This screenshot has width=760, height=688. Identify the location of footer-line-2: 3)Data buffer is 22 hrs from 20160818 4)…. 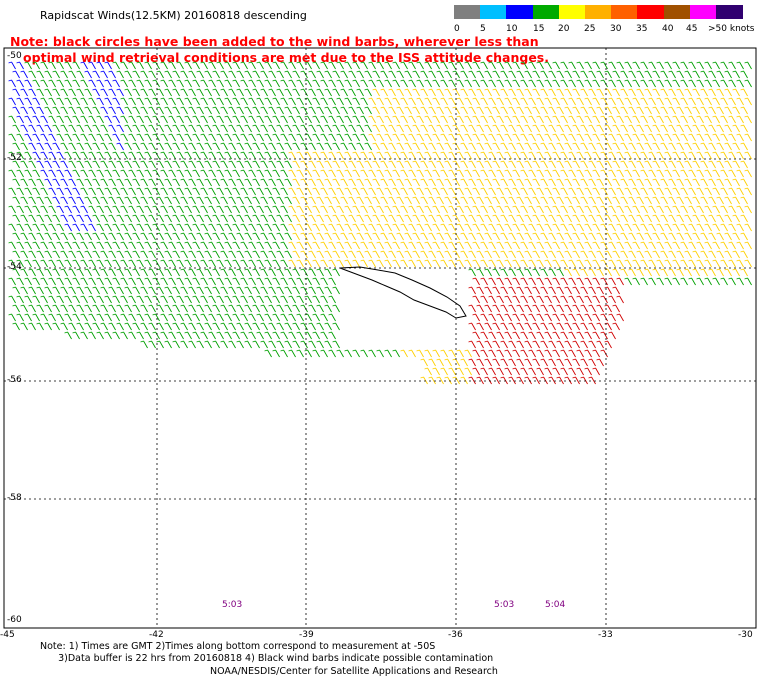
(267, 658).